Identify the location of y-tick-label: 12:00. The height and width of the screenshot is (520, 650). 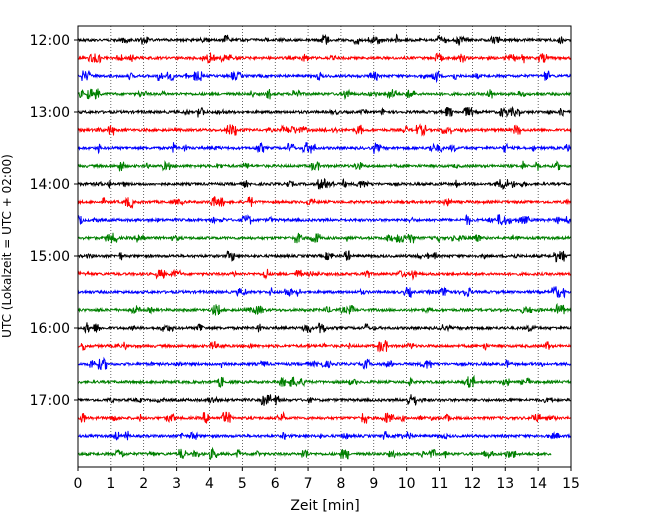
(50, 41).